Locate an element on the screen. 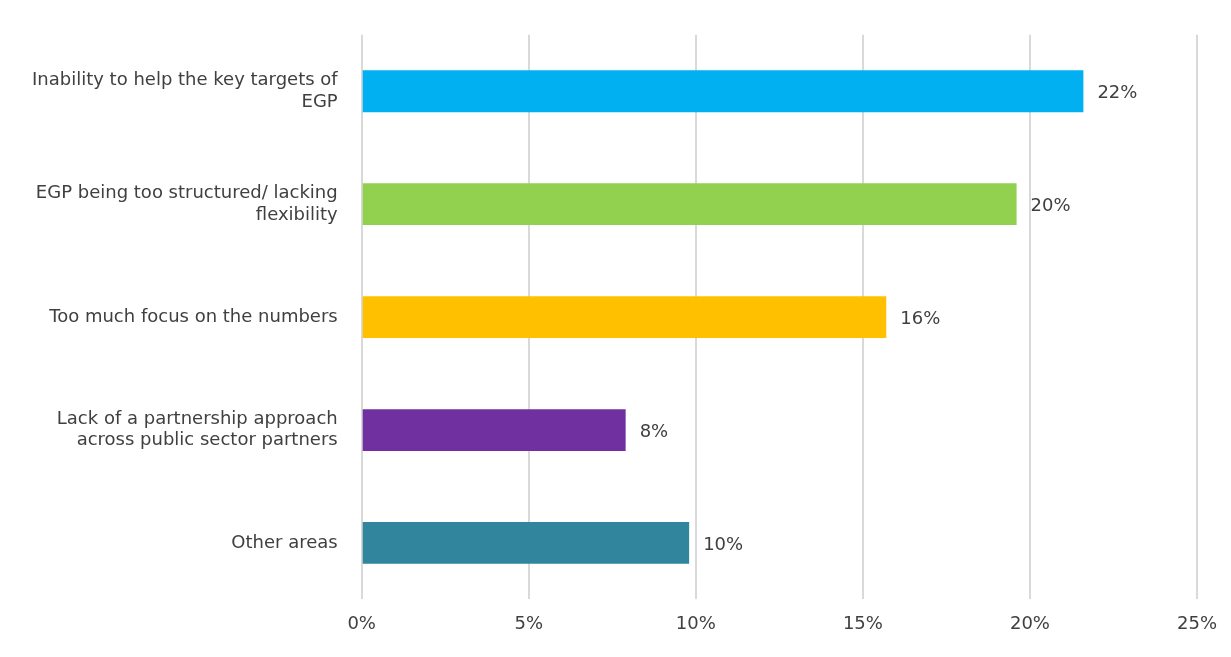 The image size is (1231, 657). data-label: 22% is located at coordinates (1117, 91).